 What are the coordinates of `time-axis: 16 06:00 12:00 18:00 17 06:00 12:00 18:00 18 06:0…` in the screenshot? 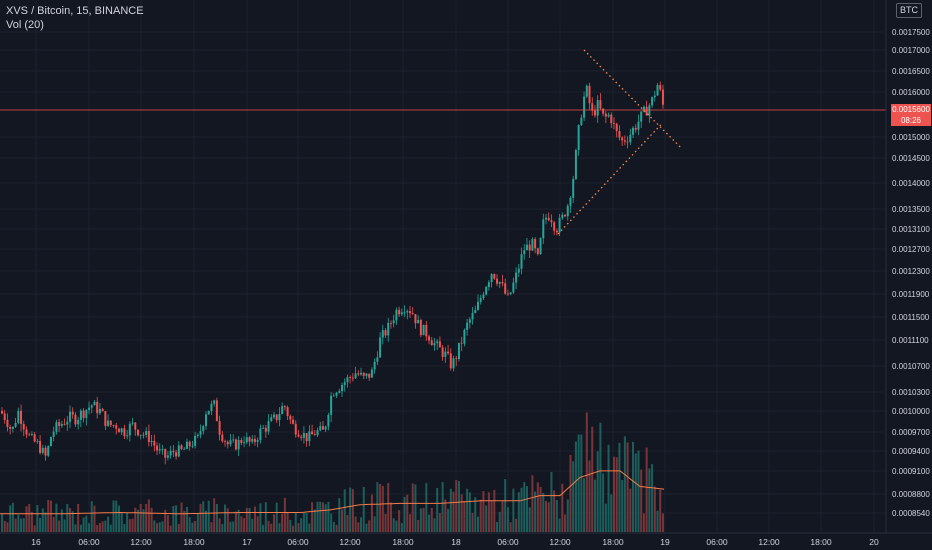 It's located at (466, 539).